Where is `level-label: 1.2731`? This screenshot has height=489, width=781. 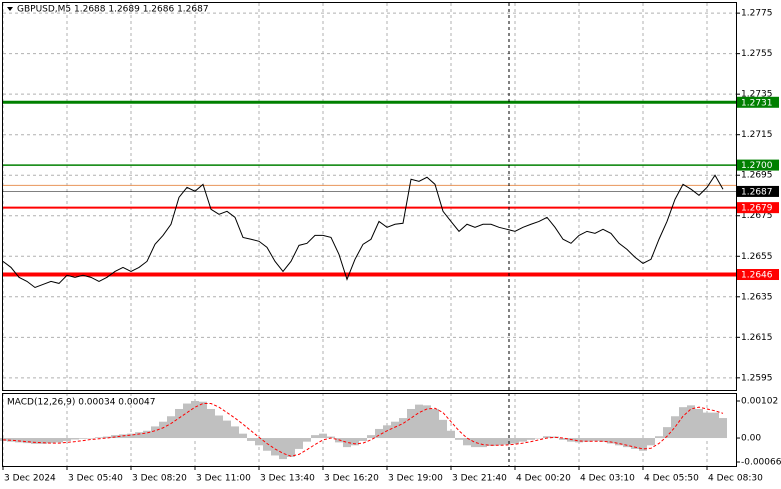 level-label: 1.2731 is located at coordinates (757, 103).